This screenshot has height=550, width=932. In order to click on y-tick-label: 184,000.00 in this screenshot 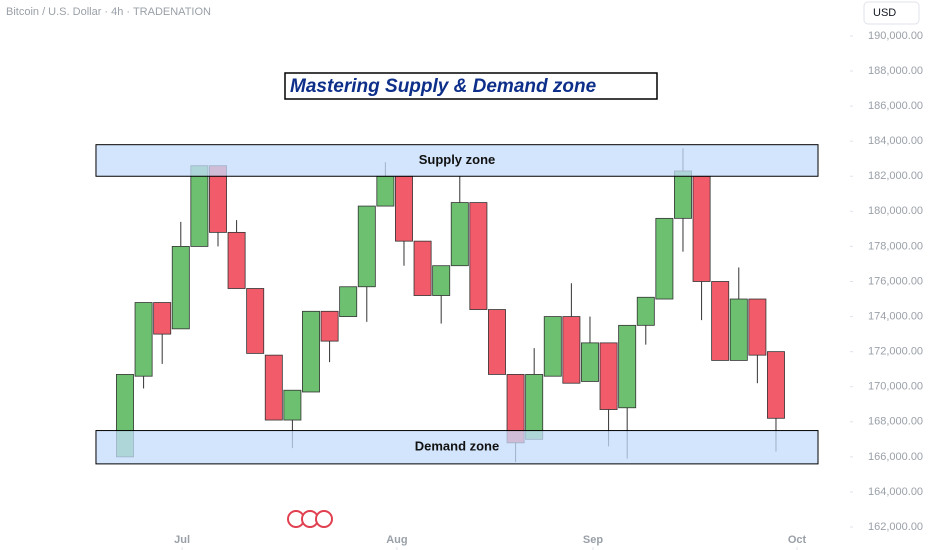, I will do `click(895, 141)`.